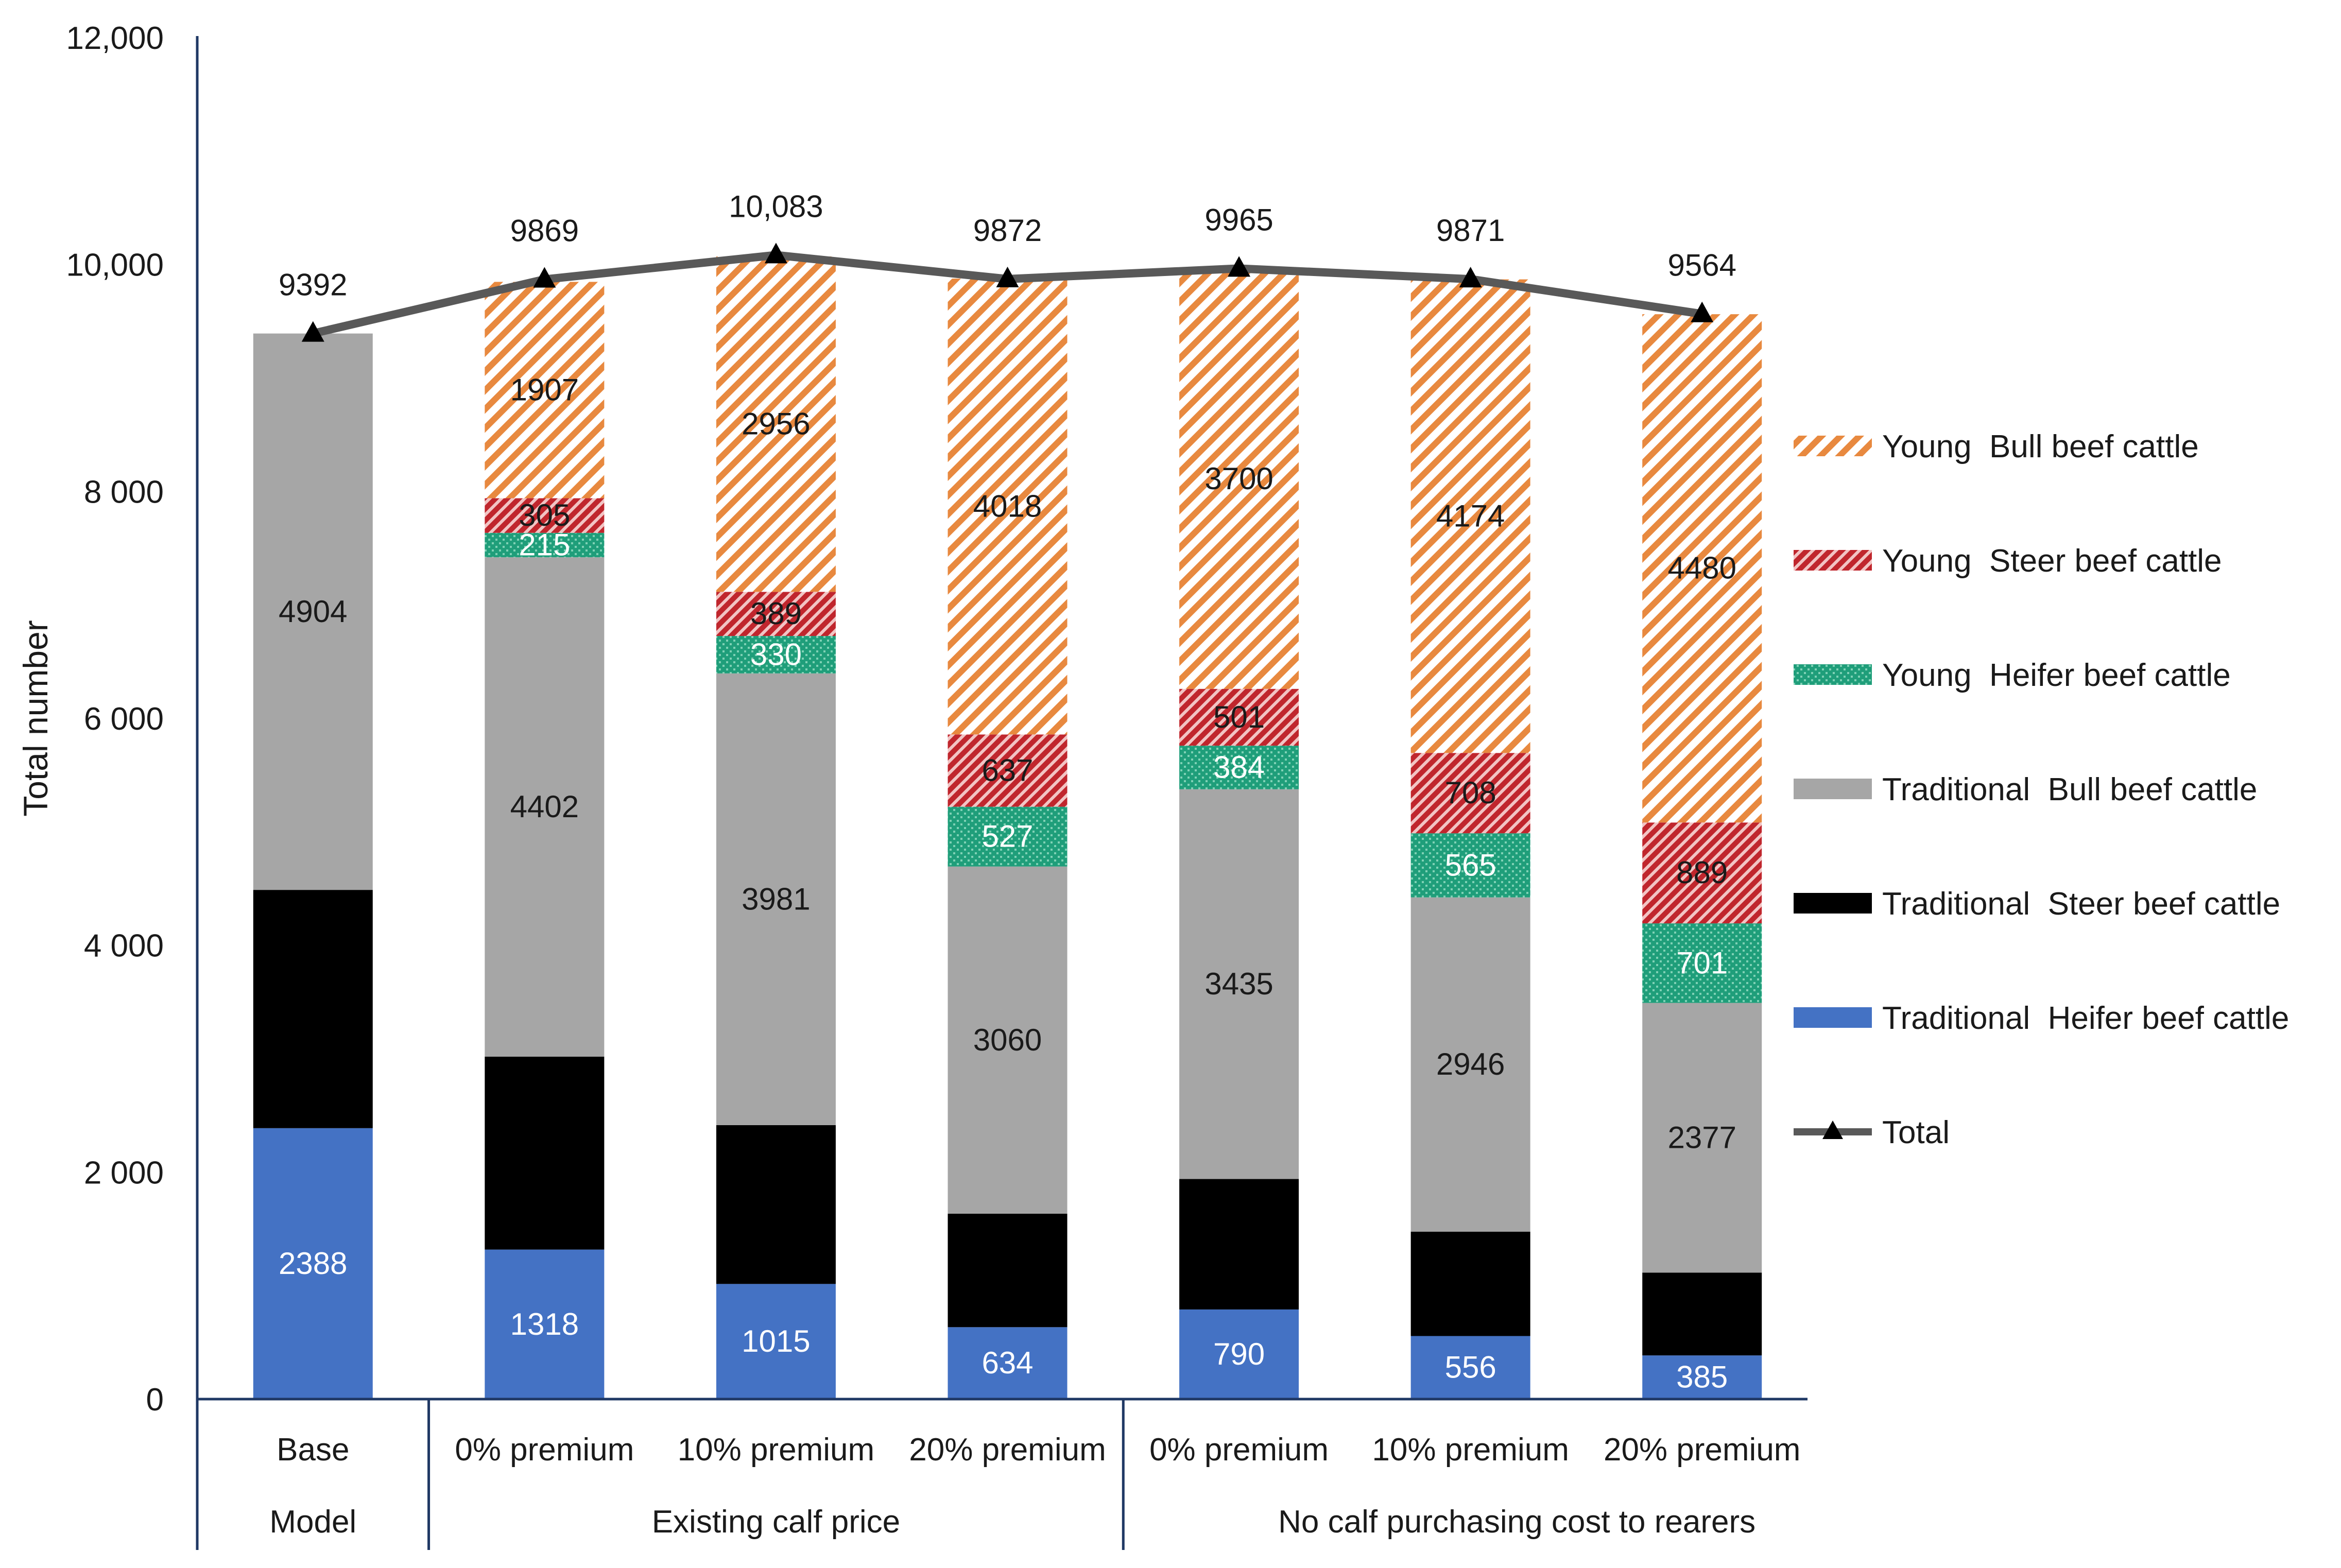 The height and width of the screenshot is (1568, 2341). What do you see at coordinates (2085, 1018) in the screenshot?
I see `legend-label: Traditional Heifer beef cattle` at bounding box center [2085, 1018].